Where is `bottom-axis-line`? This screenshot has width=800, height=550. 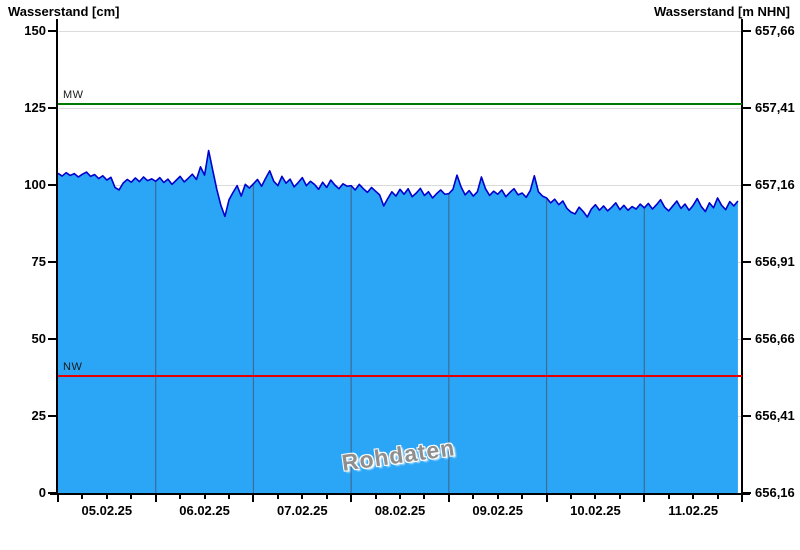
bottom-axis-line is located at coordinates (400, 494).